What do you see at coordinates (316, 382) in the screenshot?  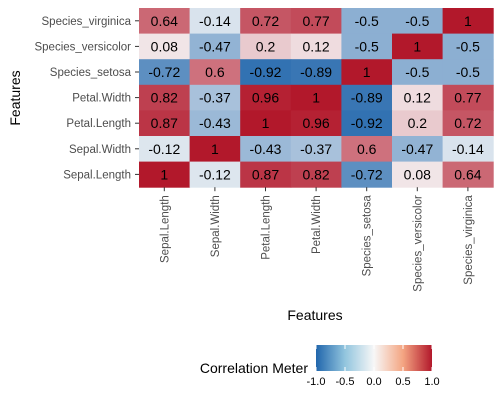 I see `legend-tick-label: -1.0` at bounding box center [316, 382].